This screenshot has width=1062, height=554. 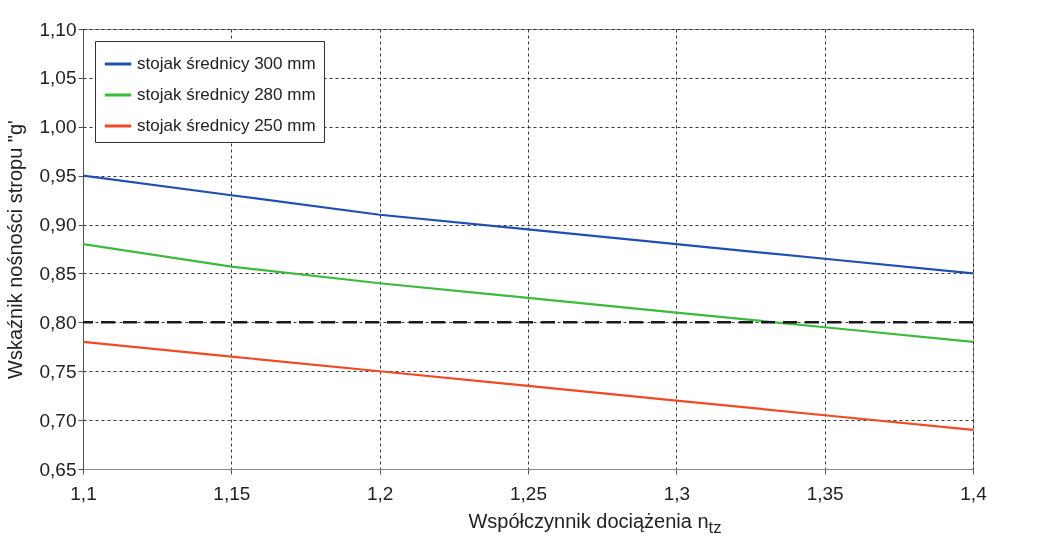 What do you see at coordinates (595, 524) in the screenshot?
I see `x-axis-title: Współczynnik dociążenia n$_{tz}$` at bounding box center [595, 524].